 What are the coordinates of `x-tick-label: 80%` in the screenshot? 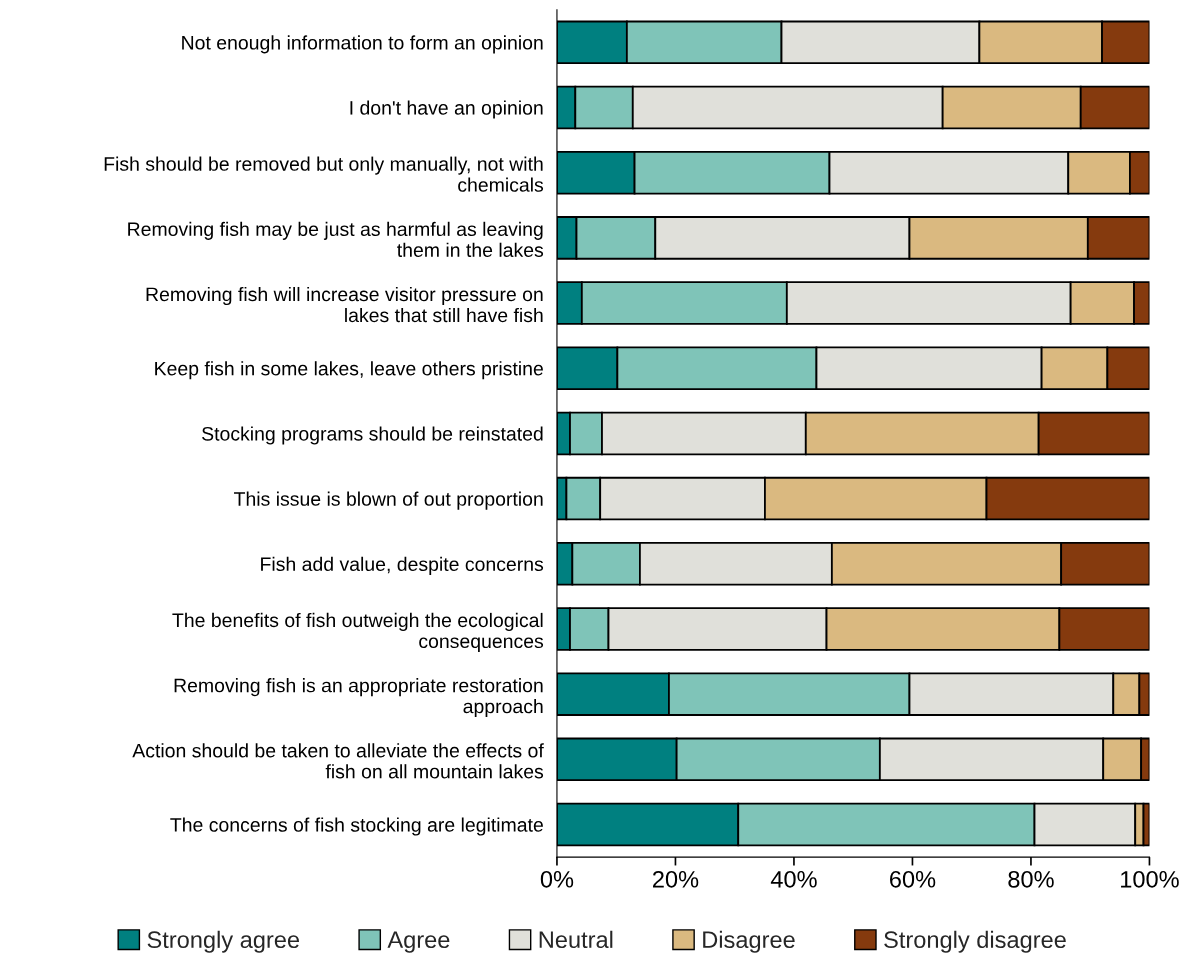 It's located at (1031, 879).